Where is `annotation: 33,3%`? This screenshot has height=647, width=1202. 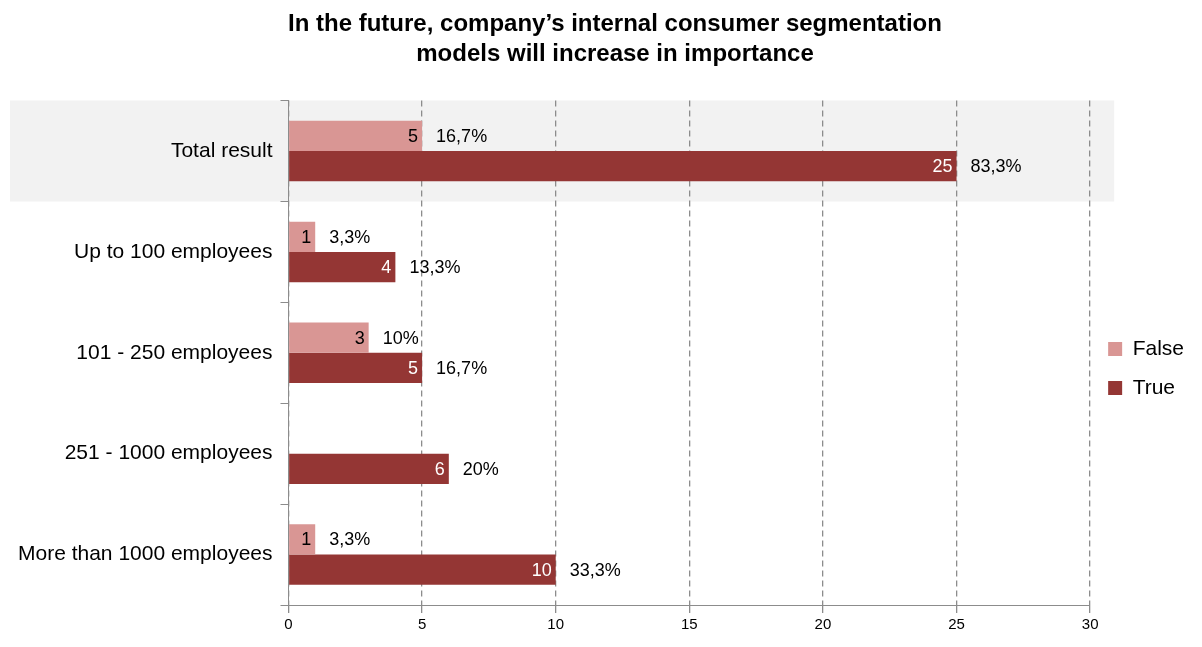
annotation: 33,3% is located at coordinates (595, 569).